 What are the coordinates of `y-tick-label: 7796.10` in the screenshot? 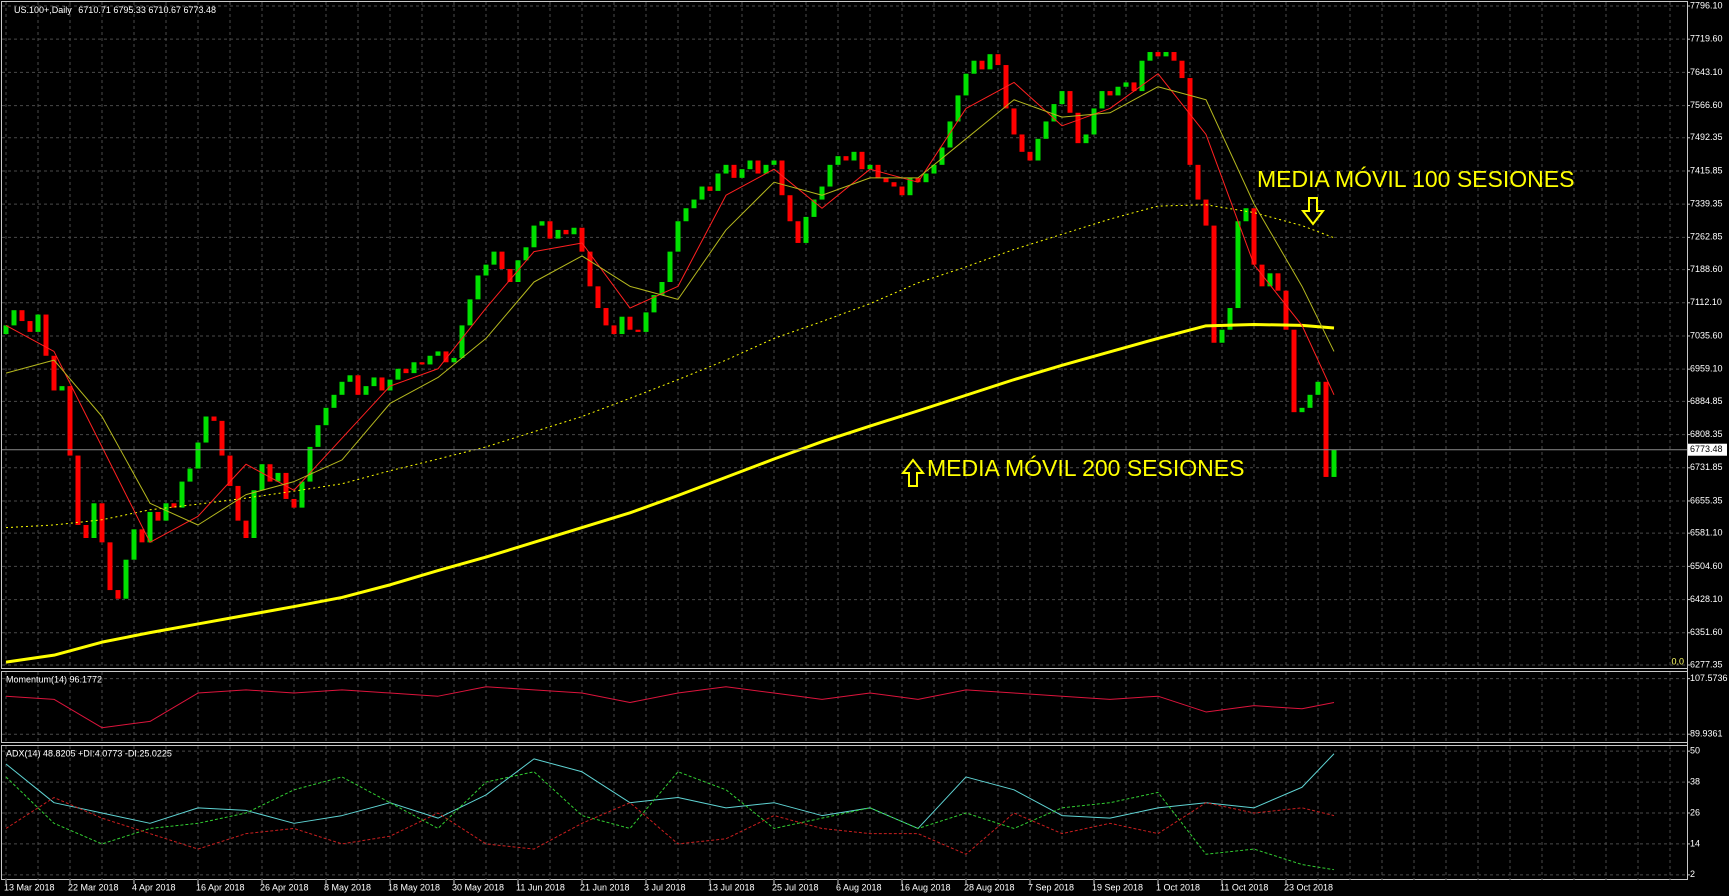 It's located at (1706, 5).